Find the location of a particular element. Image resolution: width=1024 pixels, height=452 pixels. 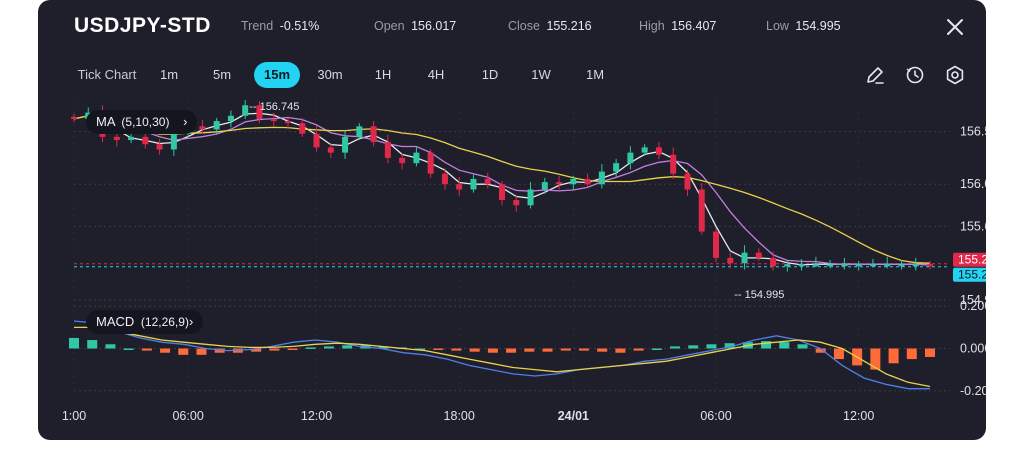

tf-1mo: 1M is located at coordinates (595, 74).